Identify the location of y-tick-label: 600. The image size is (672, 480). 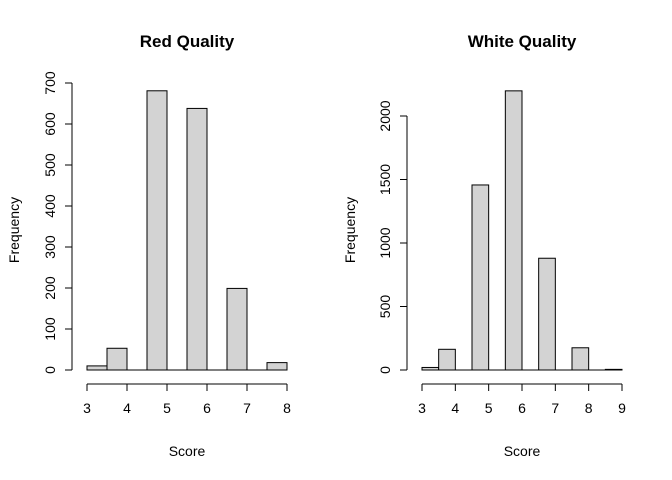
(50, 124).